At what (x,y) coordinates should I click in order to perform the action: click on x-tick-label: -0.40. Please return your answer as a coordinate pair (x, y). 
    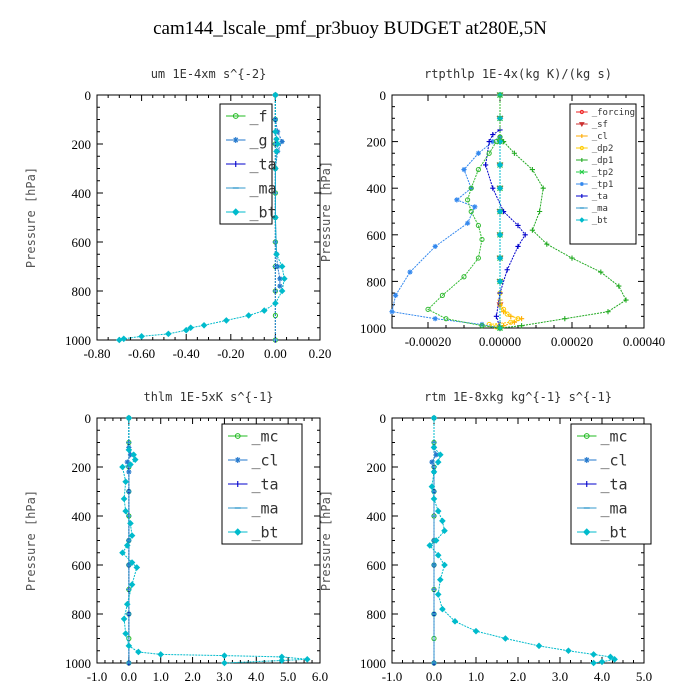
    Looking at the image, I should click on (186, 353).